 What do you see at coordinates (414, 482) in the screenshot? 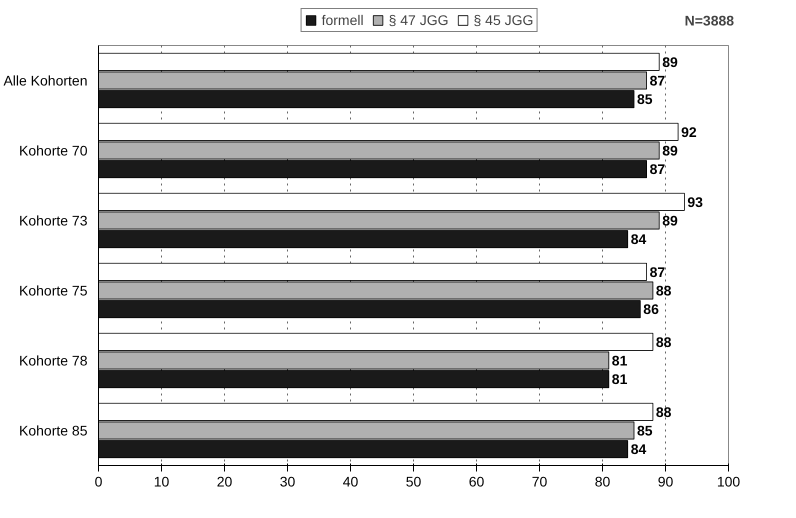
I see `x-tick-label: 50` at bounding box center [414, 482].